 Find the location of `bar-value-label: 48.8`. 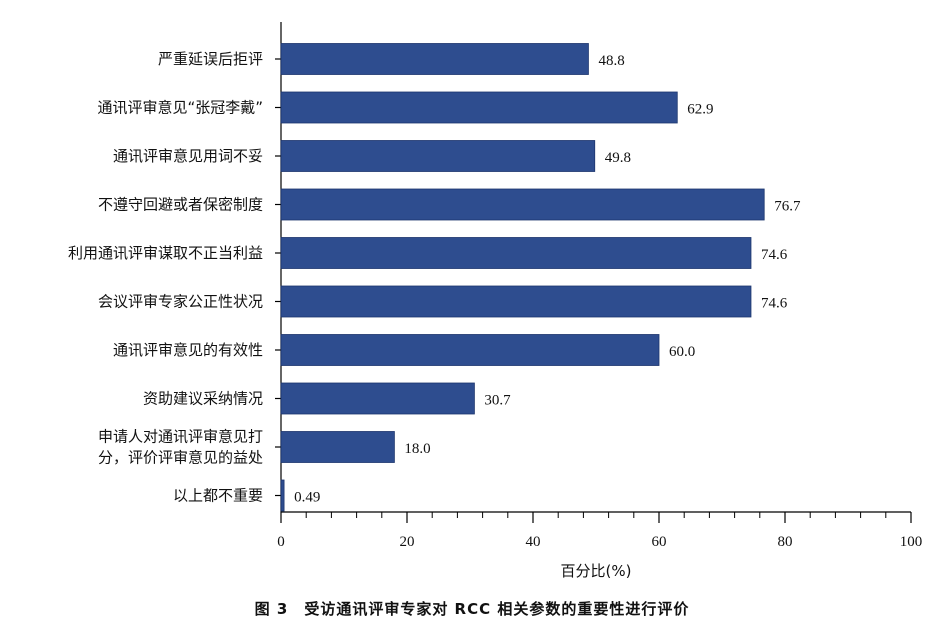

bar-value-label: 48.8 is located at coordinates (611, 61).